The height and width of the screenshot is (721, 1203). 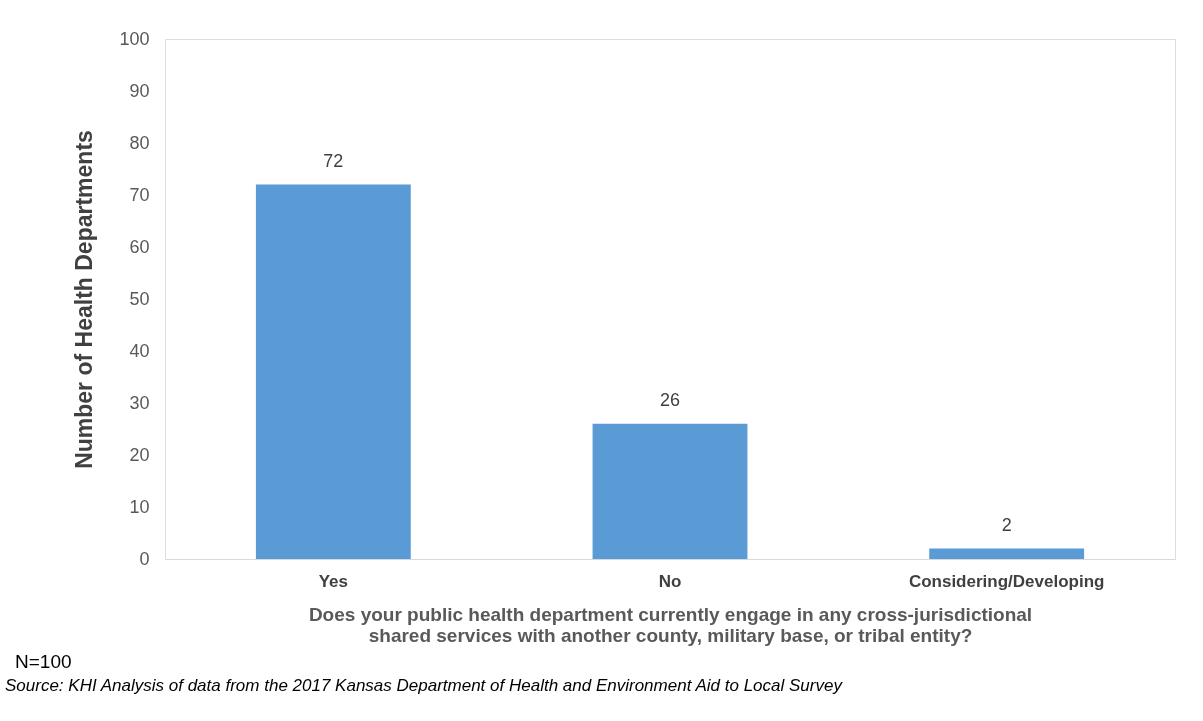 What do you see at coordinates (139, 90) in the screenshot?
I see `y-tick-label: 90` at bounding box center [139, 90].